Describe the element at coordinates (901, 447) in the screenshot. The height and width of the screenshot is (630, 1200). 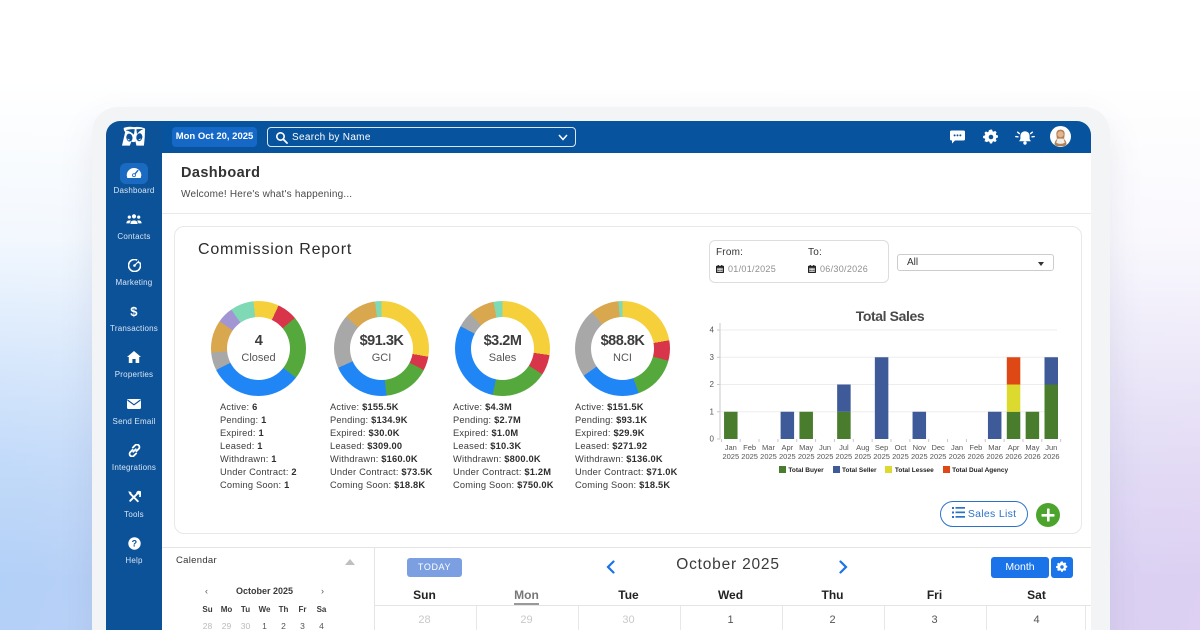
I see `svg-text: Oct` at that location.